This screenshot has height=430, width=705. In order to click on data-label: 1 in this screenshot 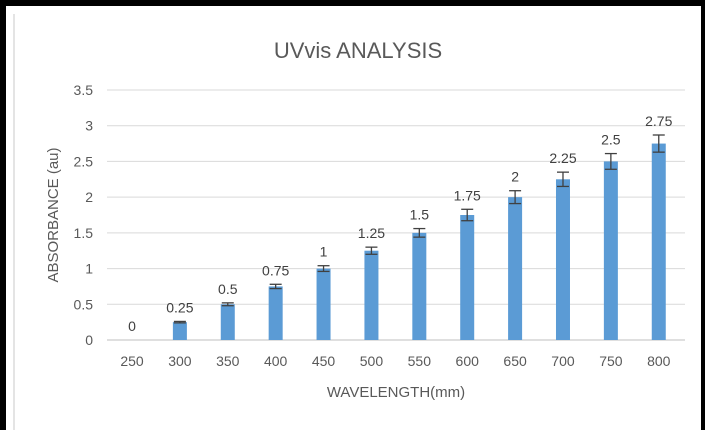, I will do `click(324, 252)`.